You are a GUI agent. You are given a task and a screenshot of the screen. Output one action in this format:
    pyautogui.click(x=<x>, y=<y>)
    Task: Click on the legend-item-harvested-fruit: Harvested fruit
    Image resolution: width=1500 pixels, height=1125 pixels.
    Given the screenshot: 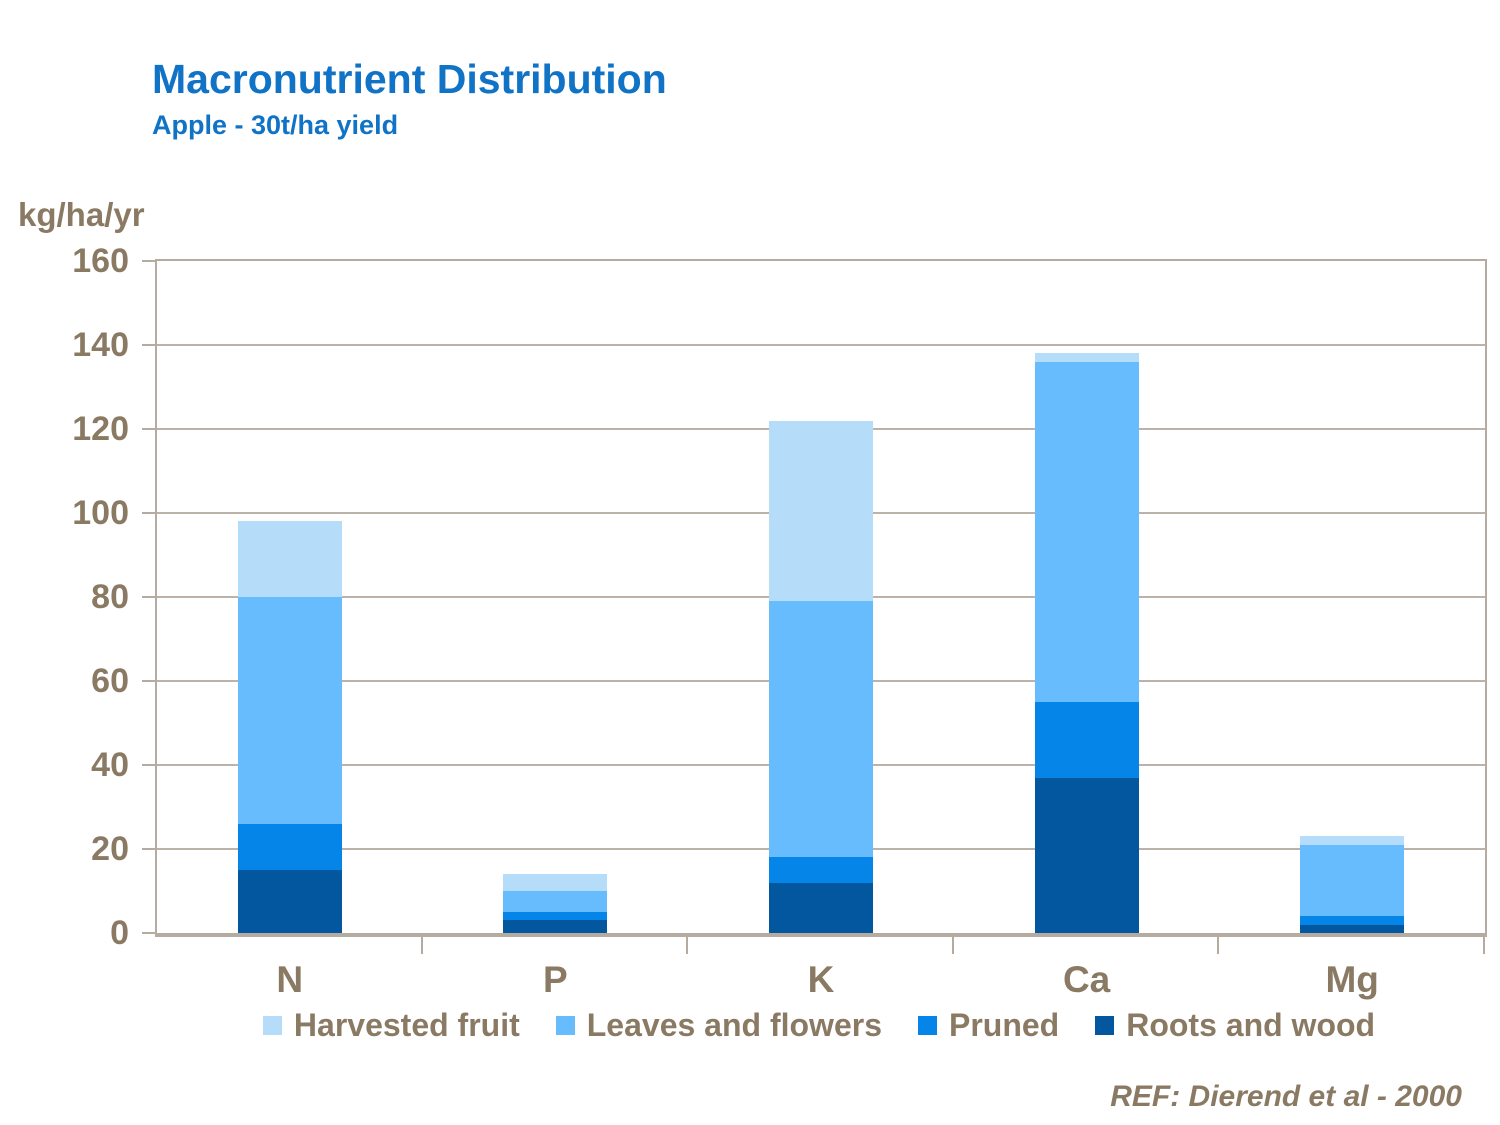 What is the action you would take?
    pyautogui.click(x=391, y=1025)
    